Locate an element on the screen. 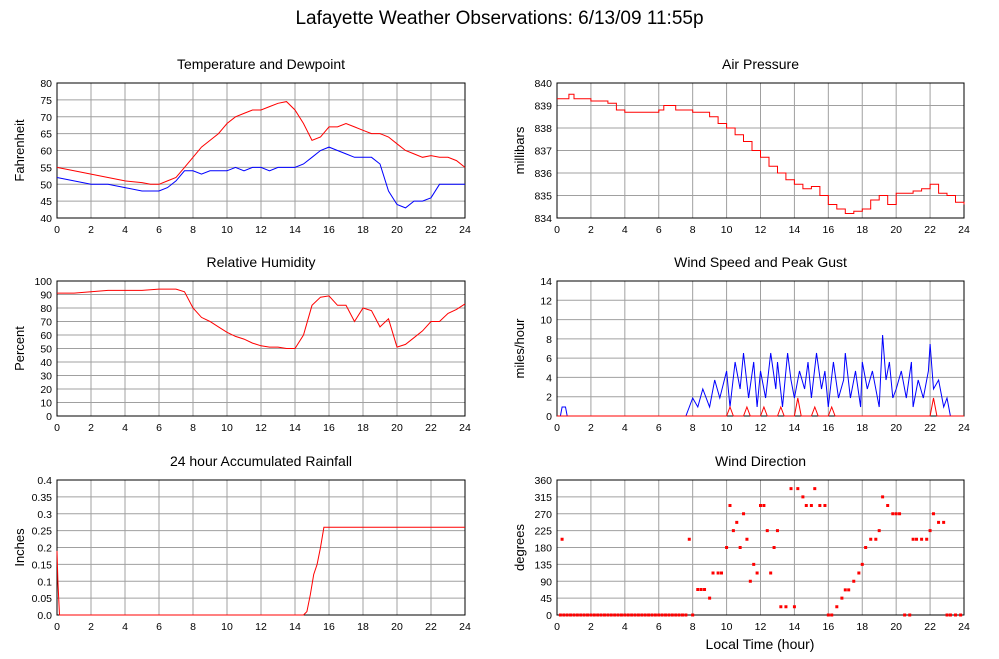  x-tick-label: 4 is located at coordinates (625, 230).